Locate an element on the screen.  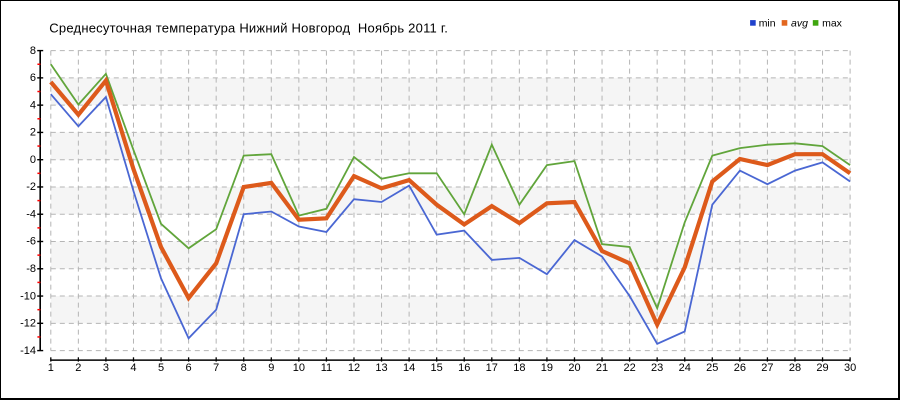
svg-text: 23 is located at coordinates (657, 368).